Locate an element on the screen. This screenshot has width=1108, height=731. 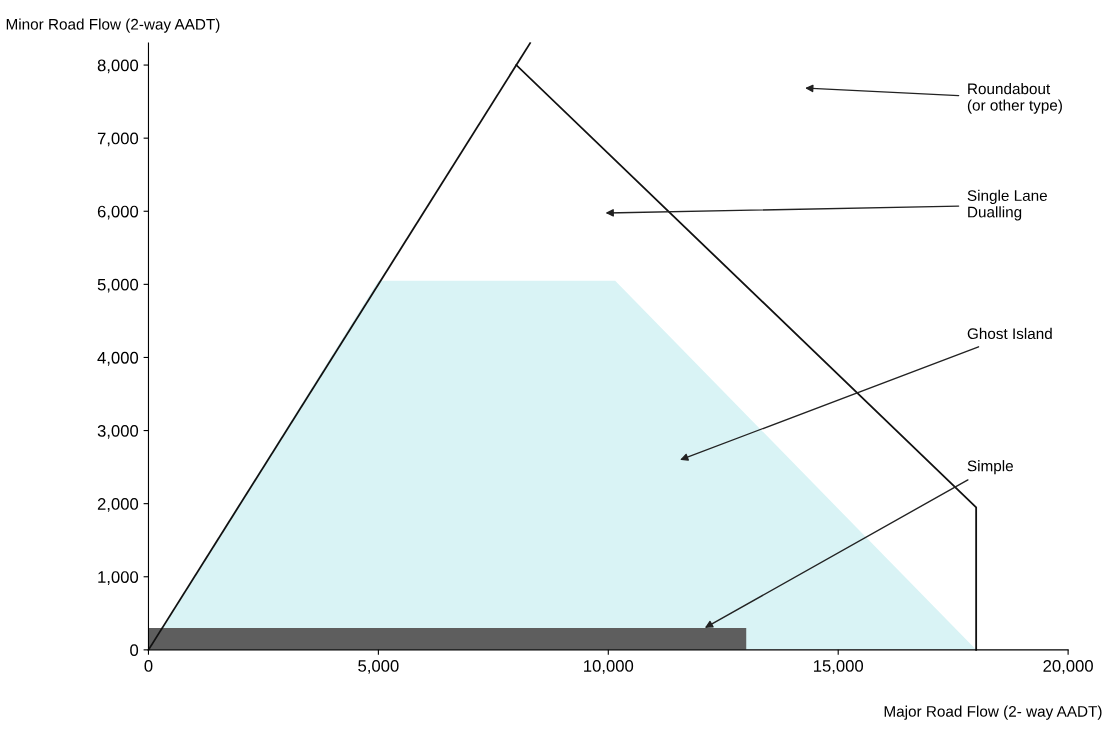
y-tick-label: 8,000 is located at coordinates (118, 66).